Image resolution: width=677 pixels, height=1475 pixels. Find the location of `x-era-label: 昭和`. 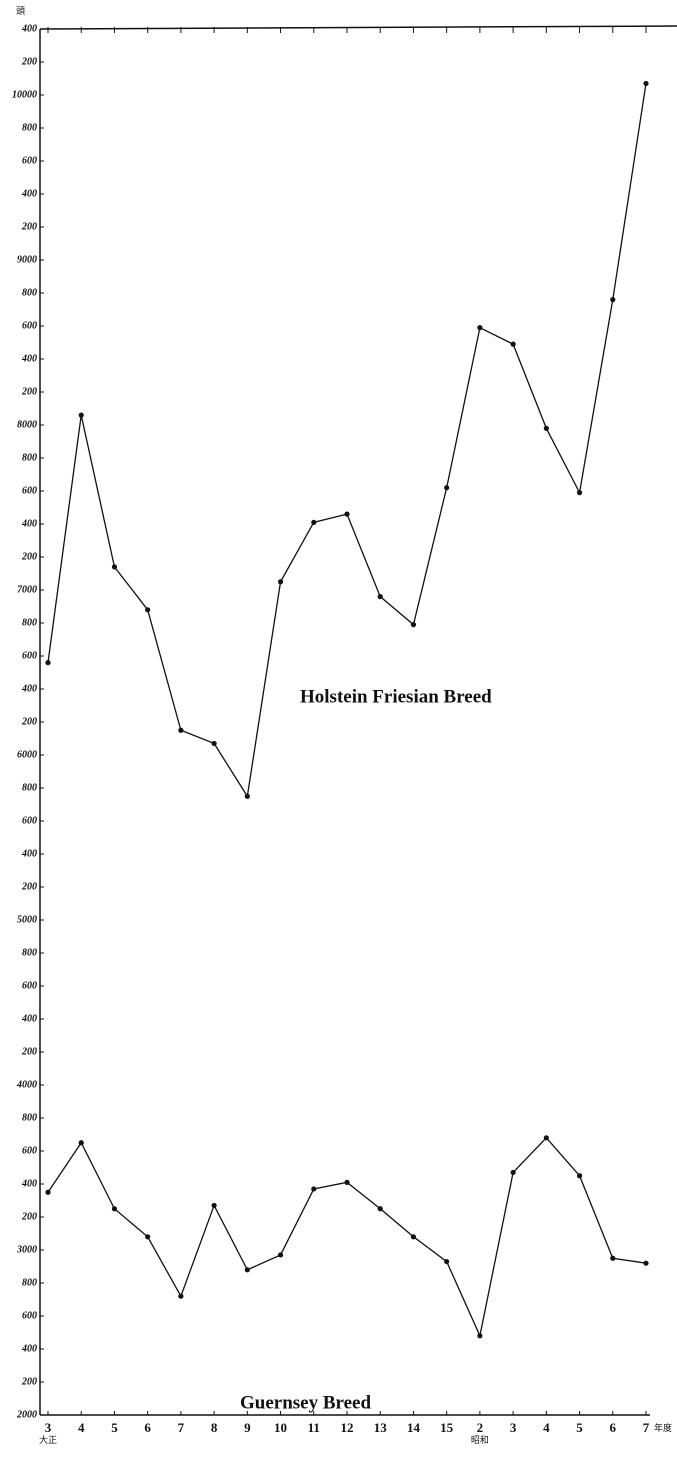

x-era-label: 昭和 is located at coordinates (480, 1440).